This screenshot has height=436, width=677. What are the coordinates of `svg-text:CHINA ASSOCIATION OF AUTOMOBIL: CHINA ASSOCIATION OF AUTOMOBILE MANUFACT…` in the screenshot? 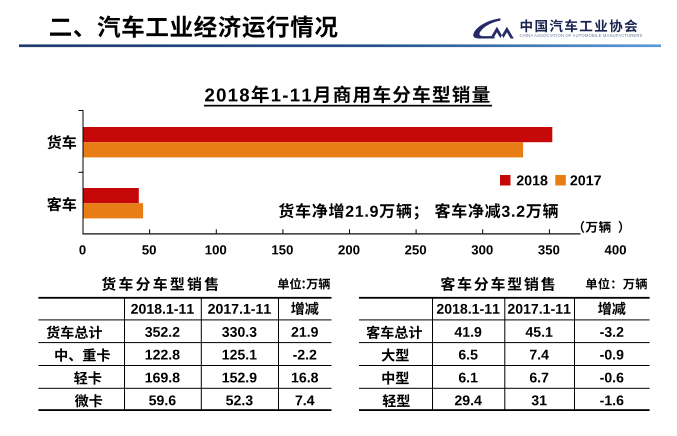 It's located at (581, 35).